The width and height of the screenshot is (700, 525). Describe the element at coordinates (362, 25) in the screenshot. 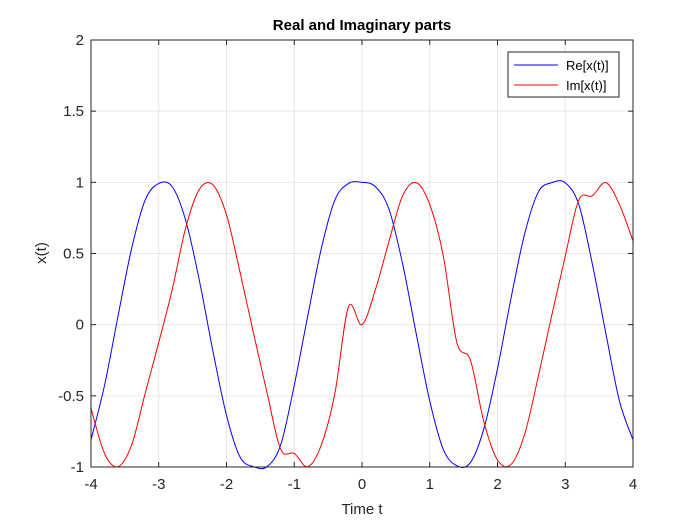

I see `chart-title: Real and Imaginary parts` at that location.